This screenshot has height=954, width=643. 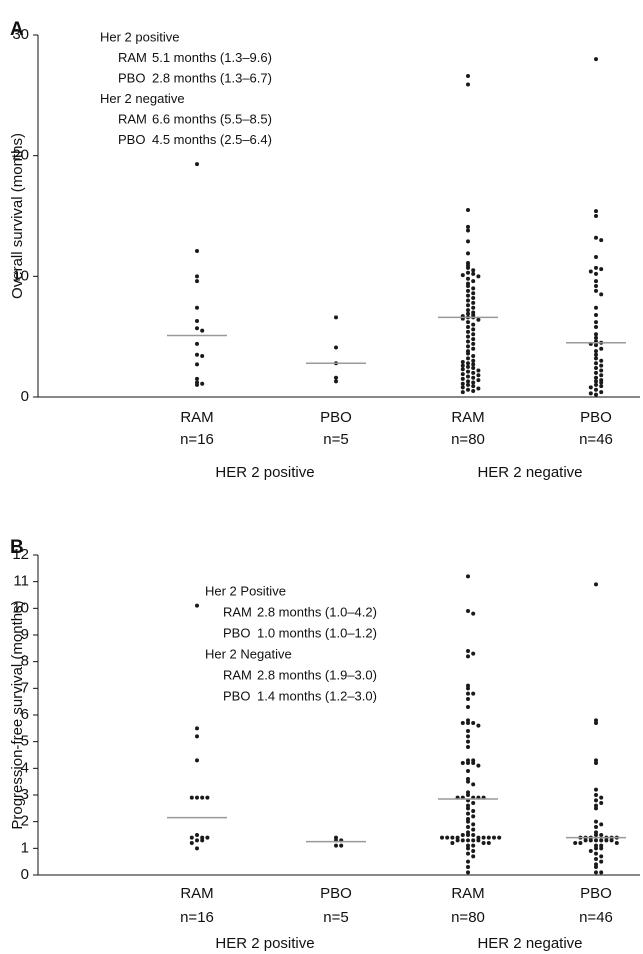 I want to click on y-tick-label: 4, so click(x=25, y=767).